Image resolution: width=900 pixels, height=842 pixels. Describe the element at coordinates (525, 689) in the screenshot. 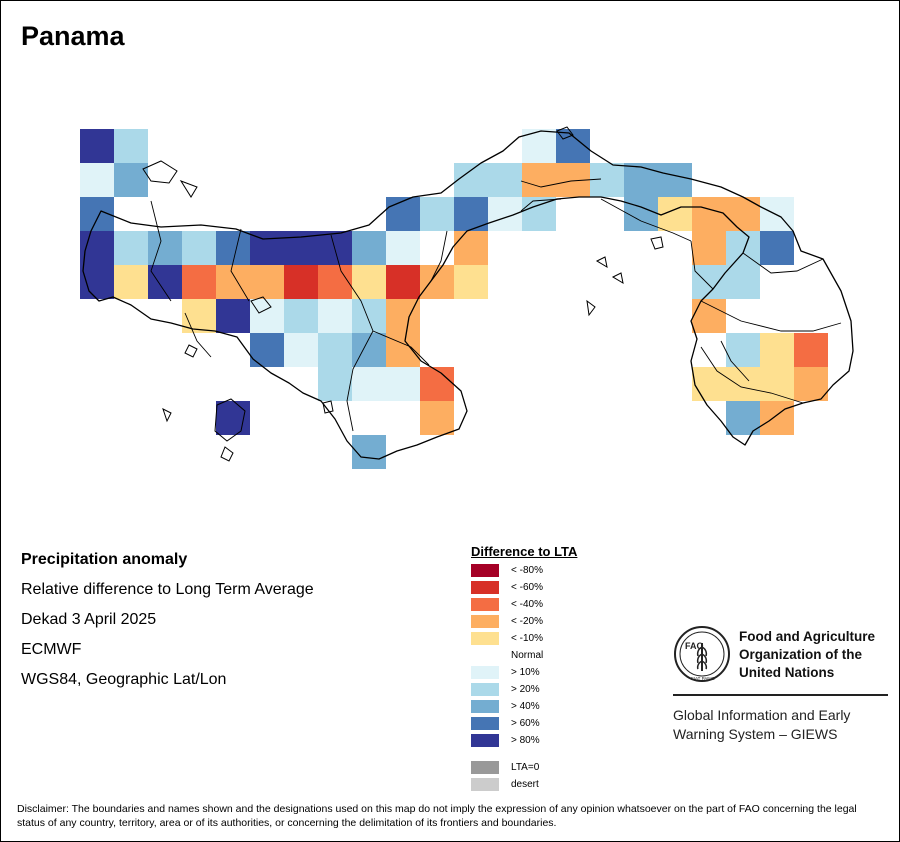

I see `legend-label: > 20%` at that location.